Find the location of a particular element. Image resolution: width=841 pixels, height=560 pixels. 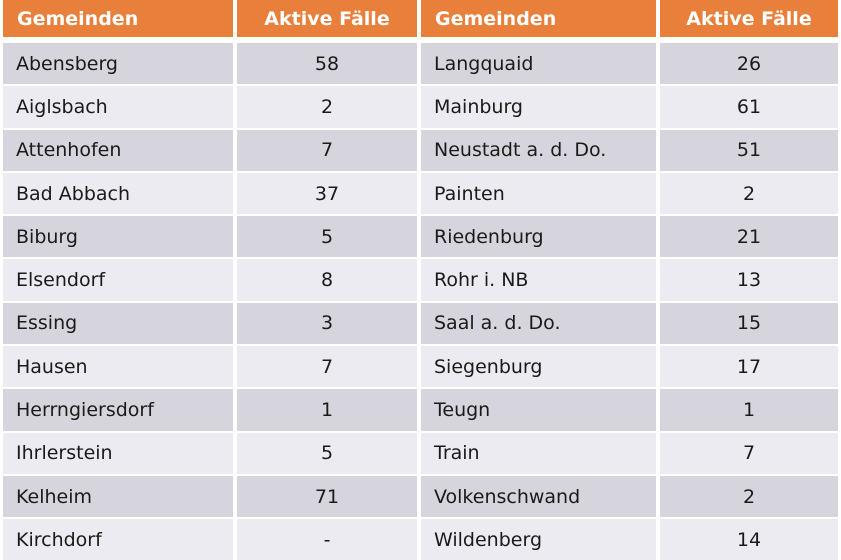

active-cases-cell: 3 is located at coordinates (327, 323).